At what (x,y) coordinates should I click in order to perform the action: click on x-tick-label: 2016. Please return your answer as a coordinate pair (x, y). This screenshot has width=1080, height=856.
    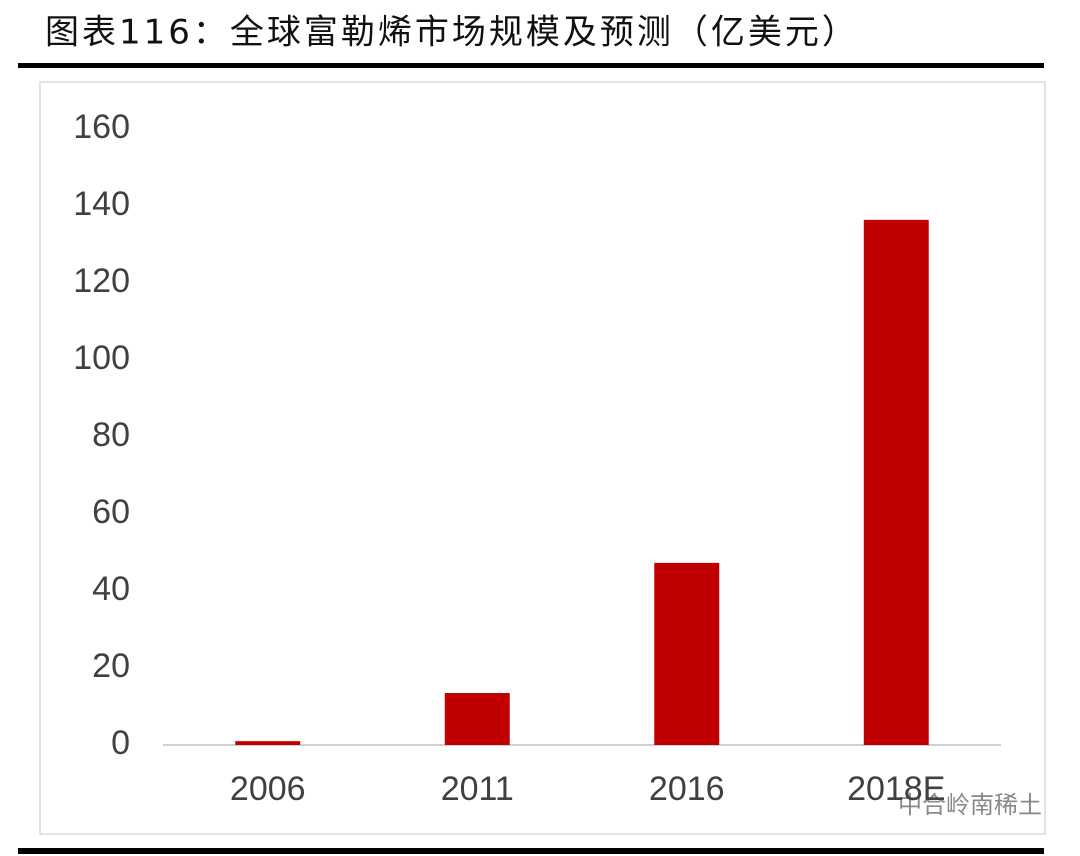
    Looking at the image, I should click on (687, 789).